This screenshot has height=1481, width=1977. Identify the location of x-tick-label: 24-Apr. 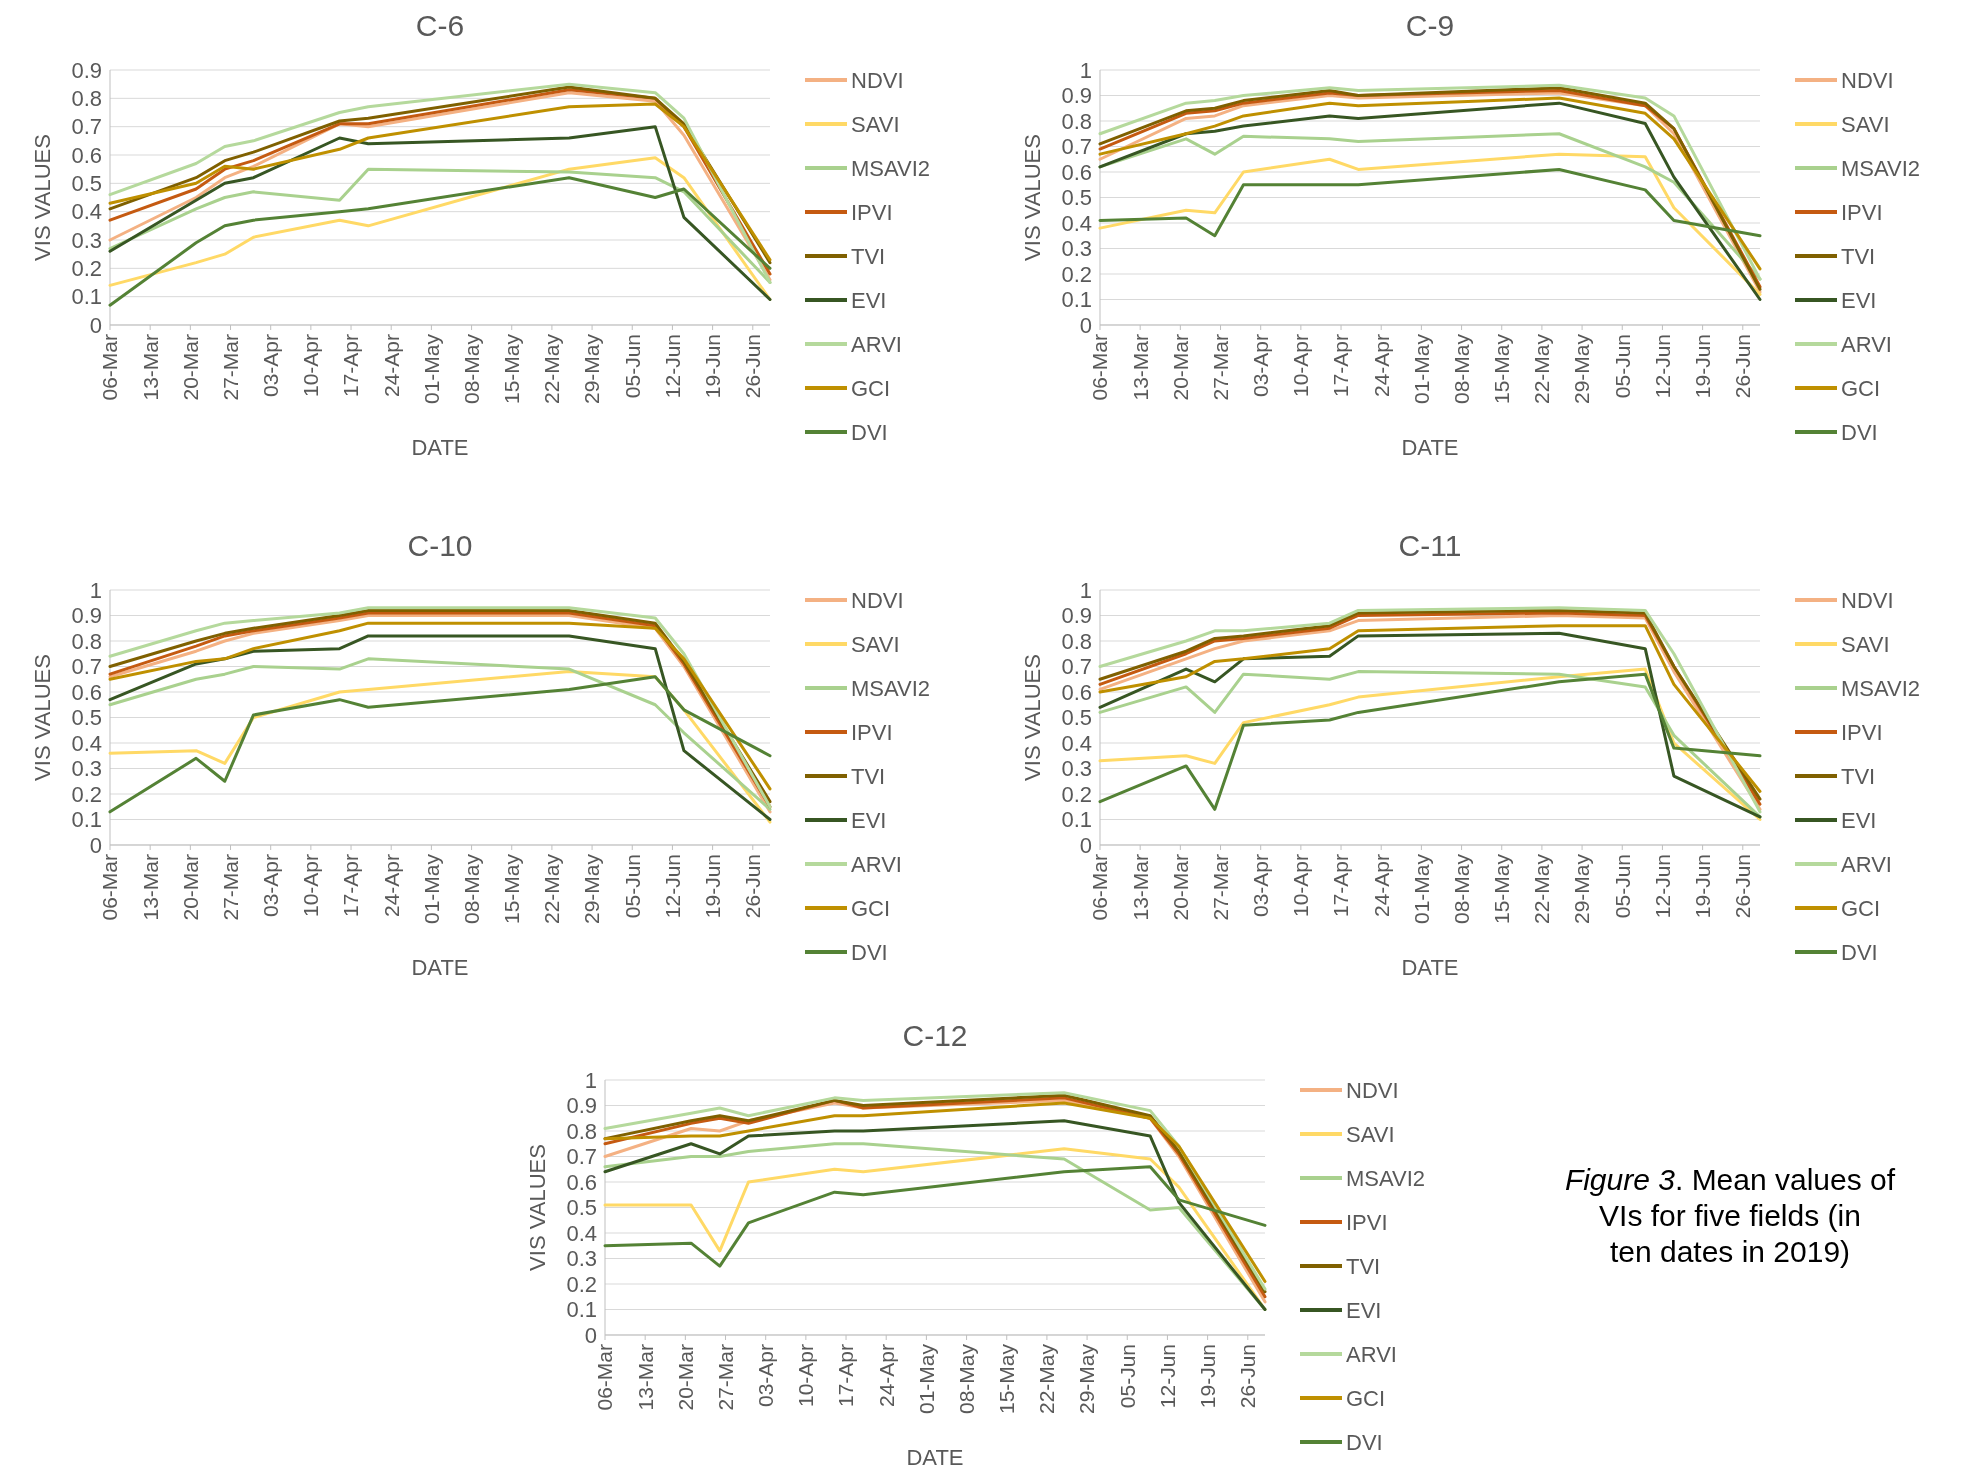
(391, 365).